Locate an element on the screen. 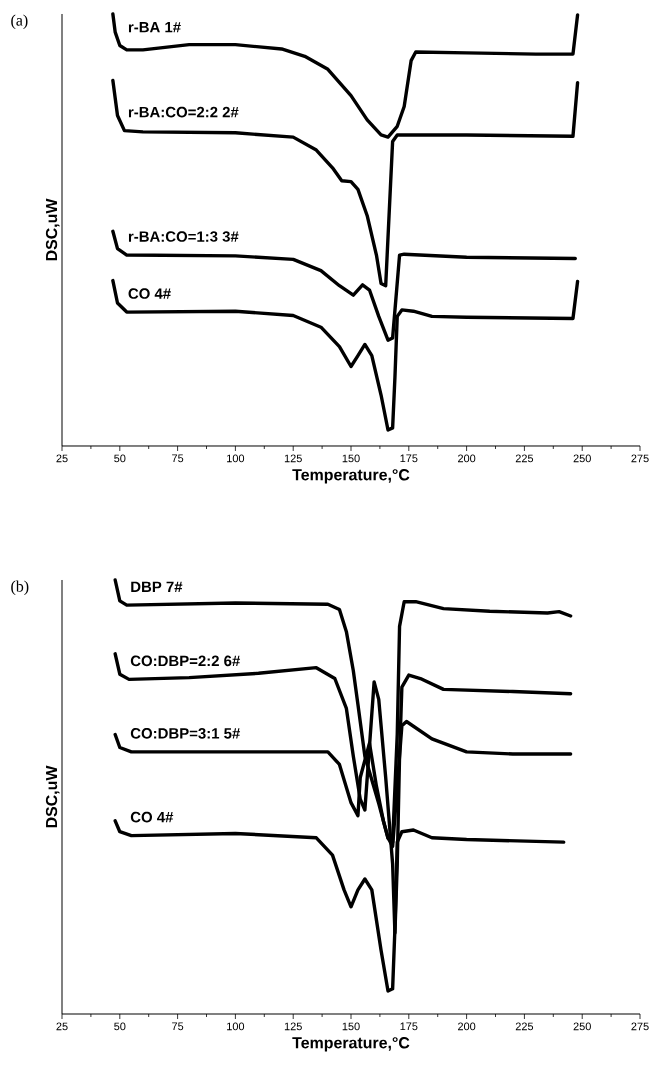 Image resolution: width=669 pixels, height=1076 pixels. series-label: CO:DBP=2:2 6# is located at coordinates (185, 661).